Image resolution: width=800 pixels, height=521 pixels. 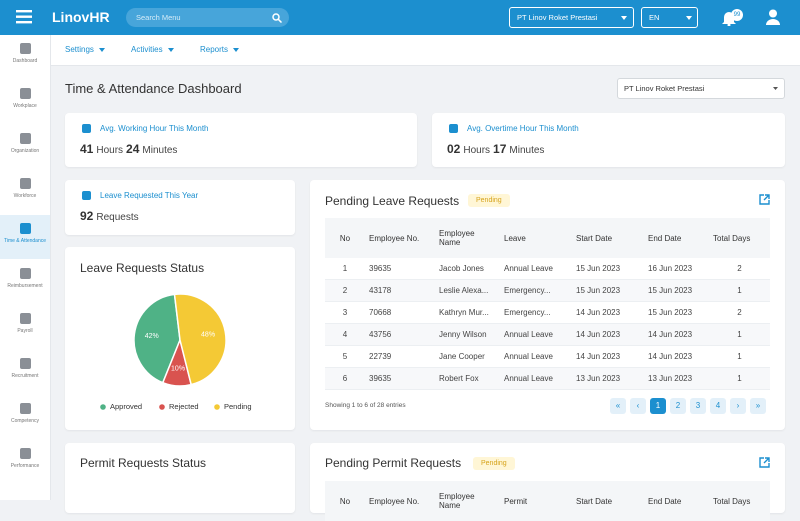 What do you see at coordinates (143, 463) in the screenshot?
I see `card-title: Permit Requests Status` at bounding box center [143, 463].